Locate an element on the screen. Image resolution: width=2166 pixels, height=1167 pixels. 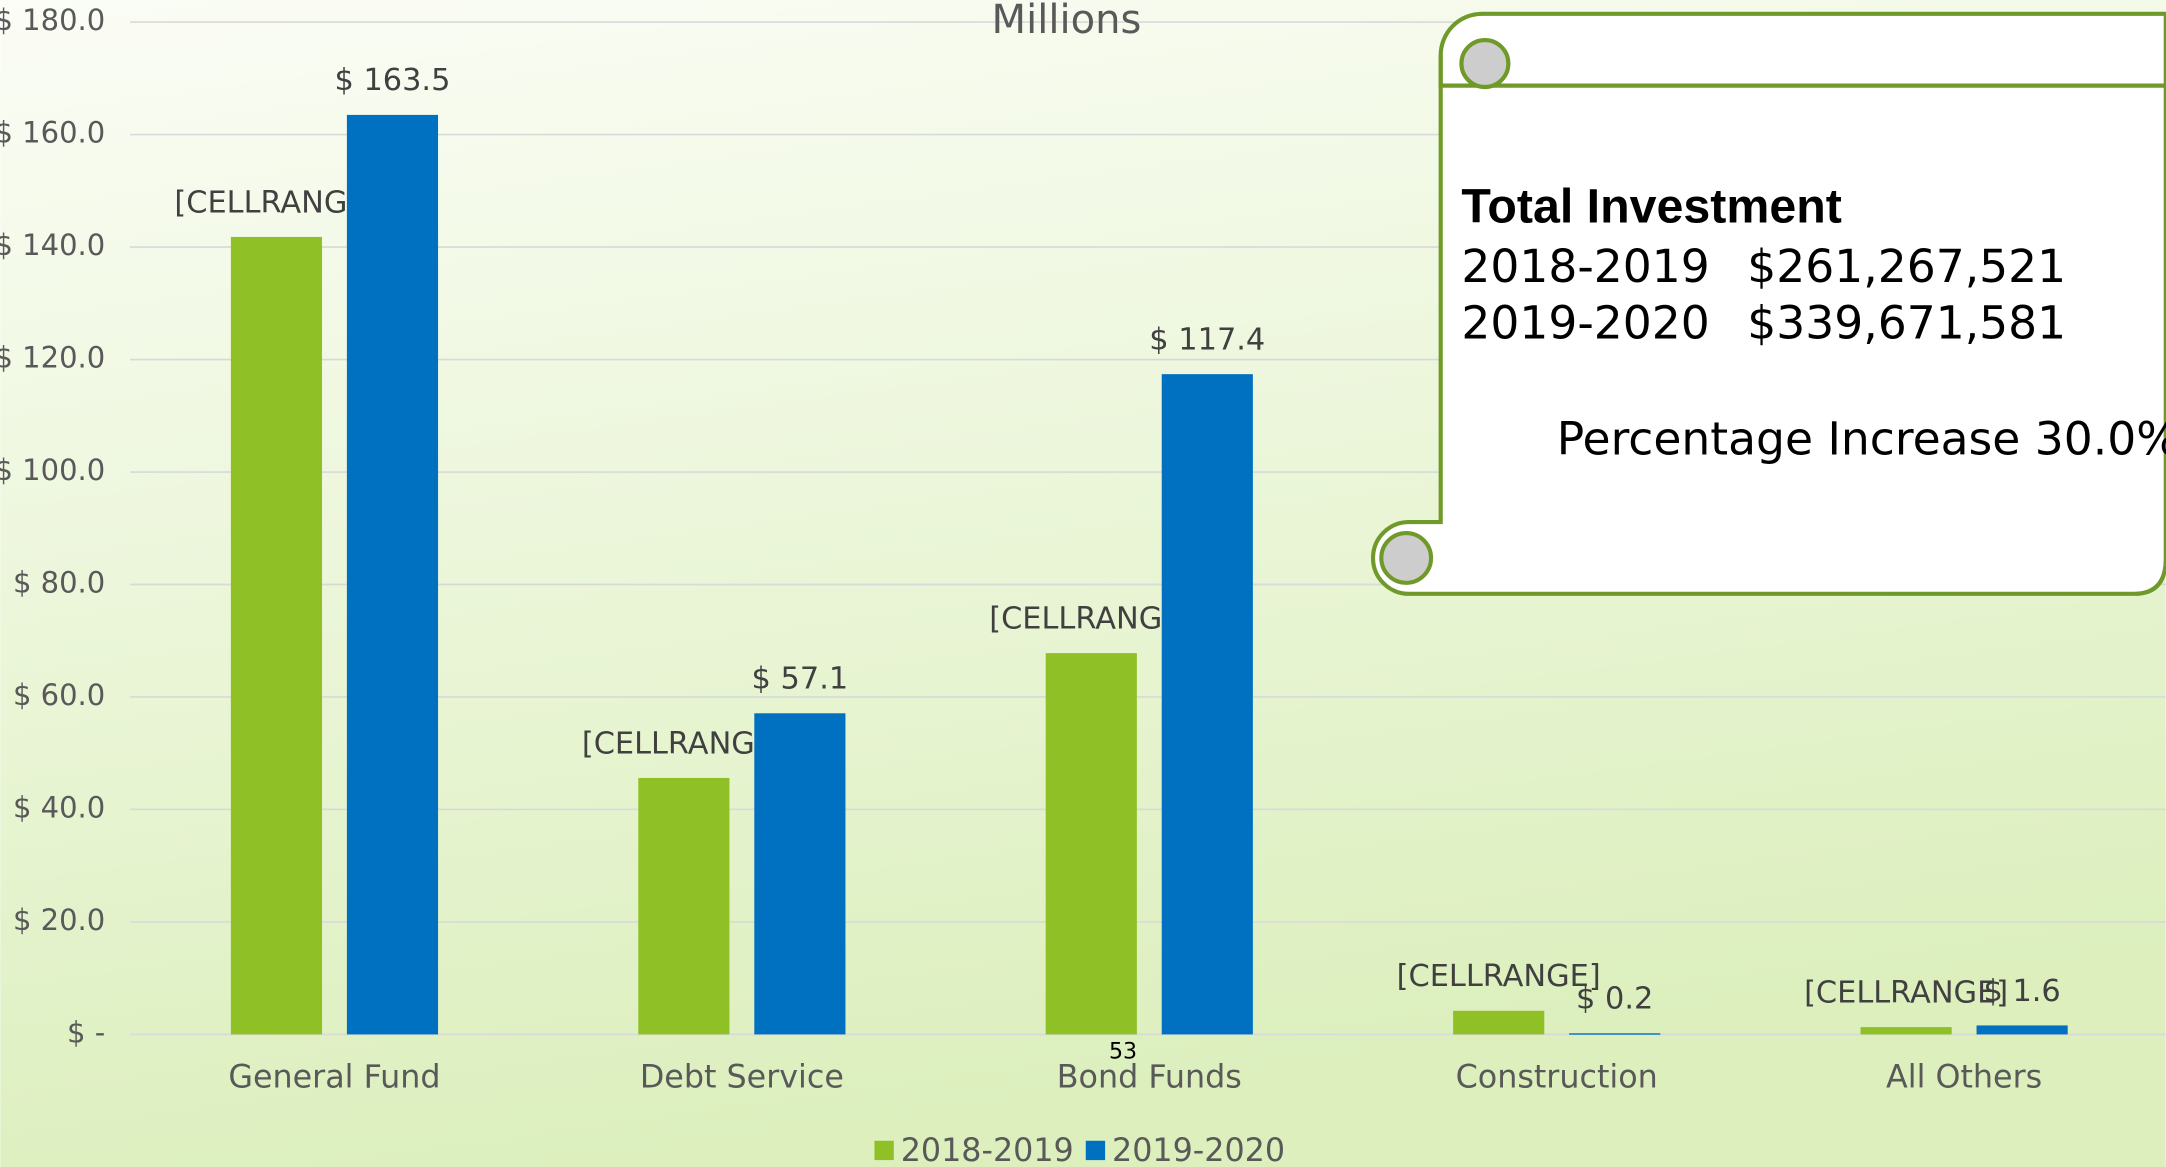
data-label: $ 57.1 is located at coordinates (800, 679).